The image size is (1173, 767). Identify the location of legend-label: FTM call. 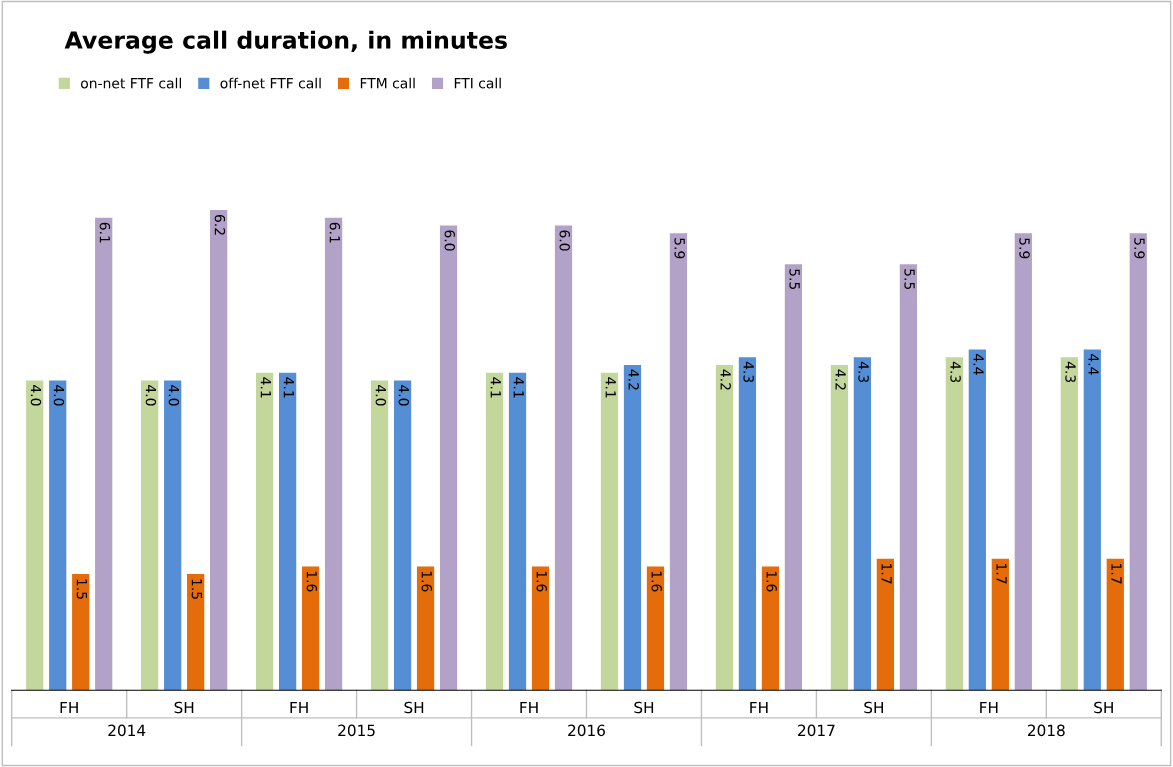
(387, 83).